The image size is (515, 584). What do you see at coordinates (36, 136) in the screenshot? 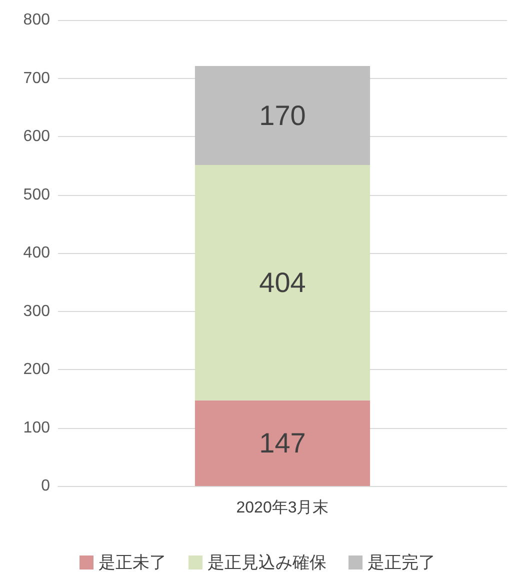
I see `y-tick-label: 600` at bounding box center [36, 136].